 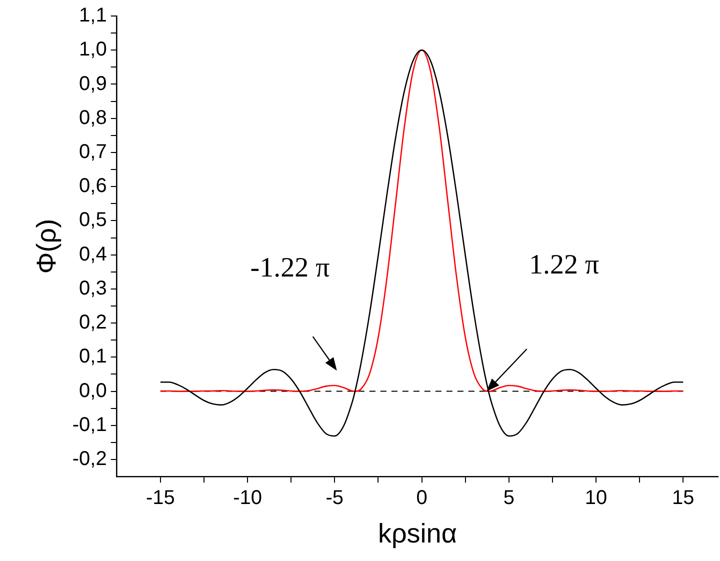 I want to click on y-tick-label: 0,3, so click(x=93, y=288).